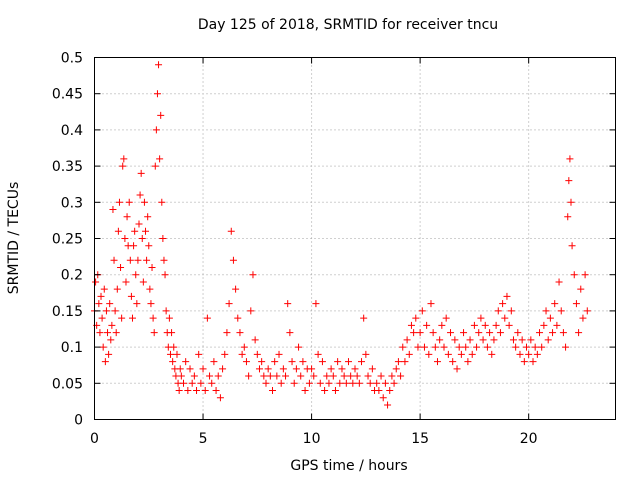 The height and width of the screenshot is (480, 640). What do you see at coordinates (67, 384) in the screenshot?
I see `y-tick-label: 0.05` at bounding box center [67, 384].